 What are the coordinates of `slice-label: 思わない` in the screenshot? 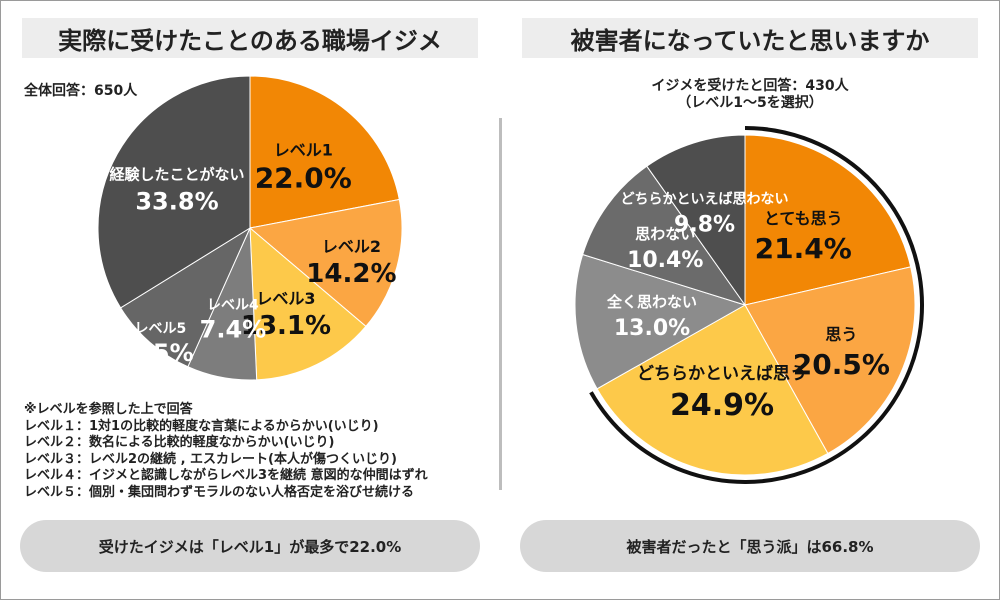 It's located at (665, 234).